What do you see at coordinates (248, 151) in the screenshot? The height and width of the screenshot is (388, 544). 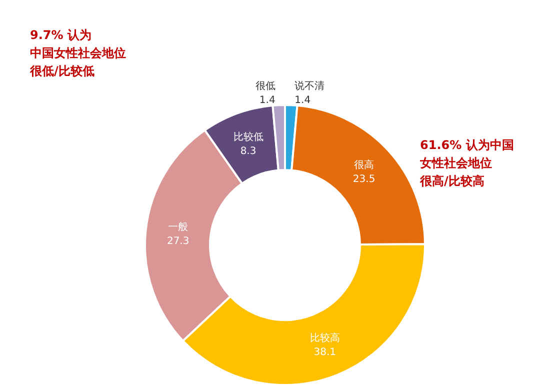 I see `data-label: 8.3` at bounding box center [248, 151].